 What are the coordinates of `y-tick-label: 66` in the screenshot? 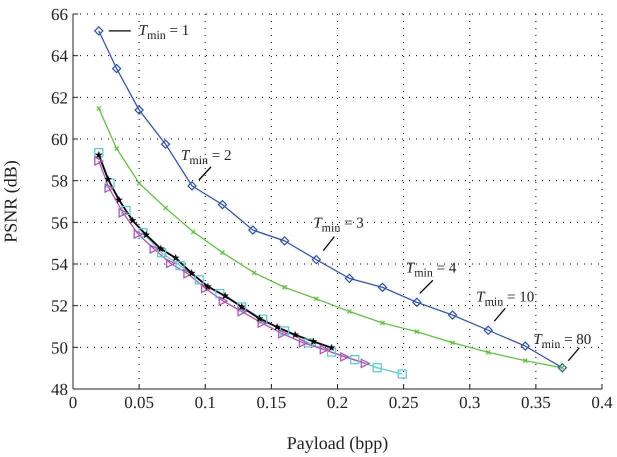 It's located at (59, 14).